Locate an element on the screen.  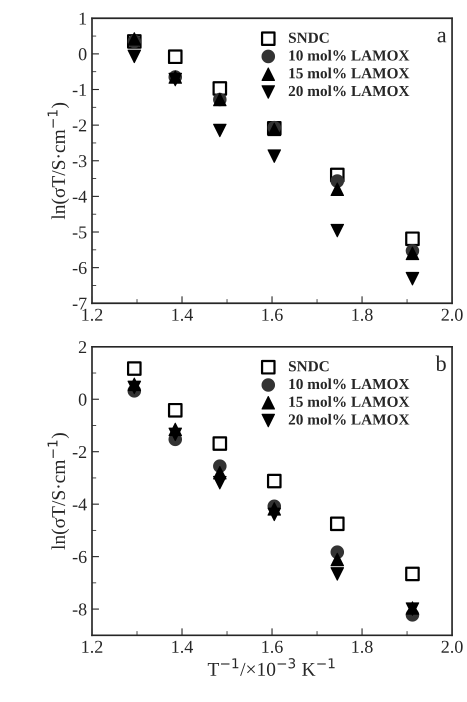
annotation: a is located at coordinates (442, 37).